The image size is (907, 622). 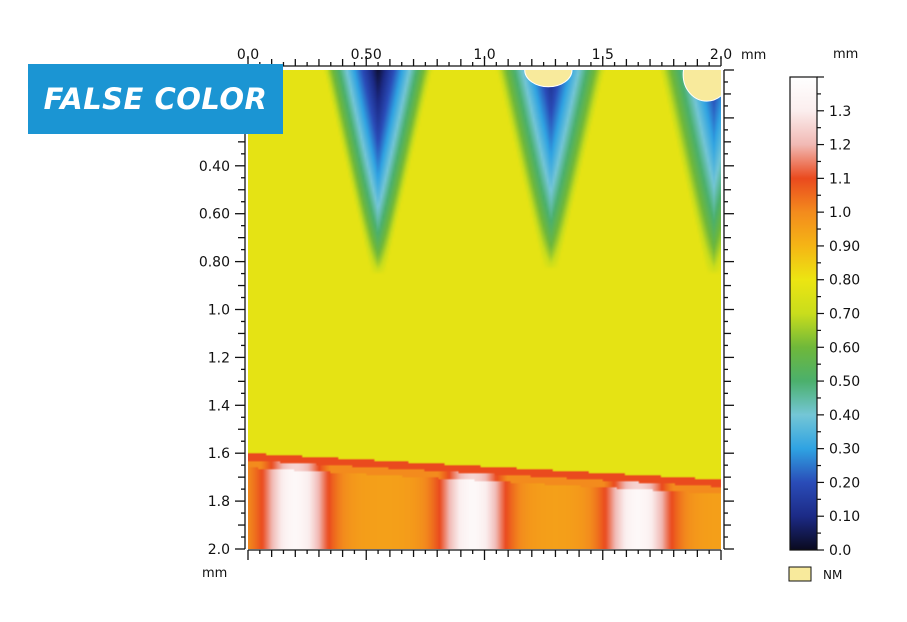 What do you see at coordinates (844, 416) in the screenshot?
I see `colorbar-tick-label: 0.40` at bounding box center [844, 416].